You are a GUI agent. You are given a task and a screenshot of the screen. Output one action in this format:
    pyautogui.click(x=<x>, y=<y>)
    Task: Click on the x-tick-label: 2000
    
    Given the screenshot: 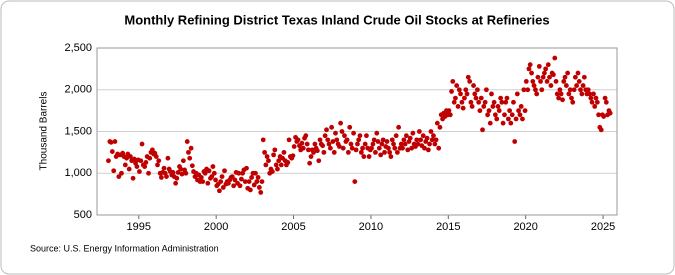 What is the action you would take?
    pyautogui.click(x=216, y=227)
    